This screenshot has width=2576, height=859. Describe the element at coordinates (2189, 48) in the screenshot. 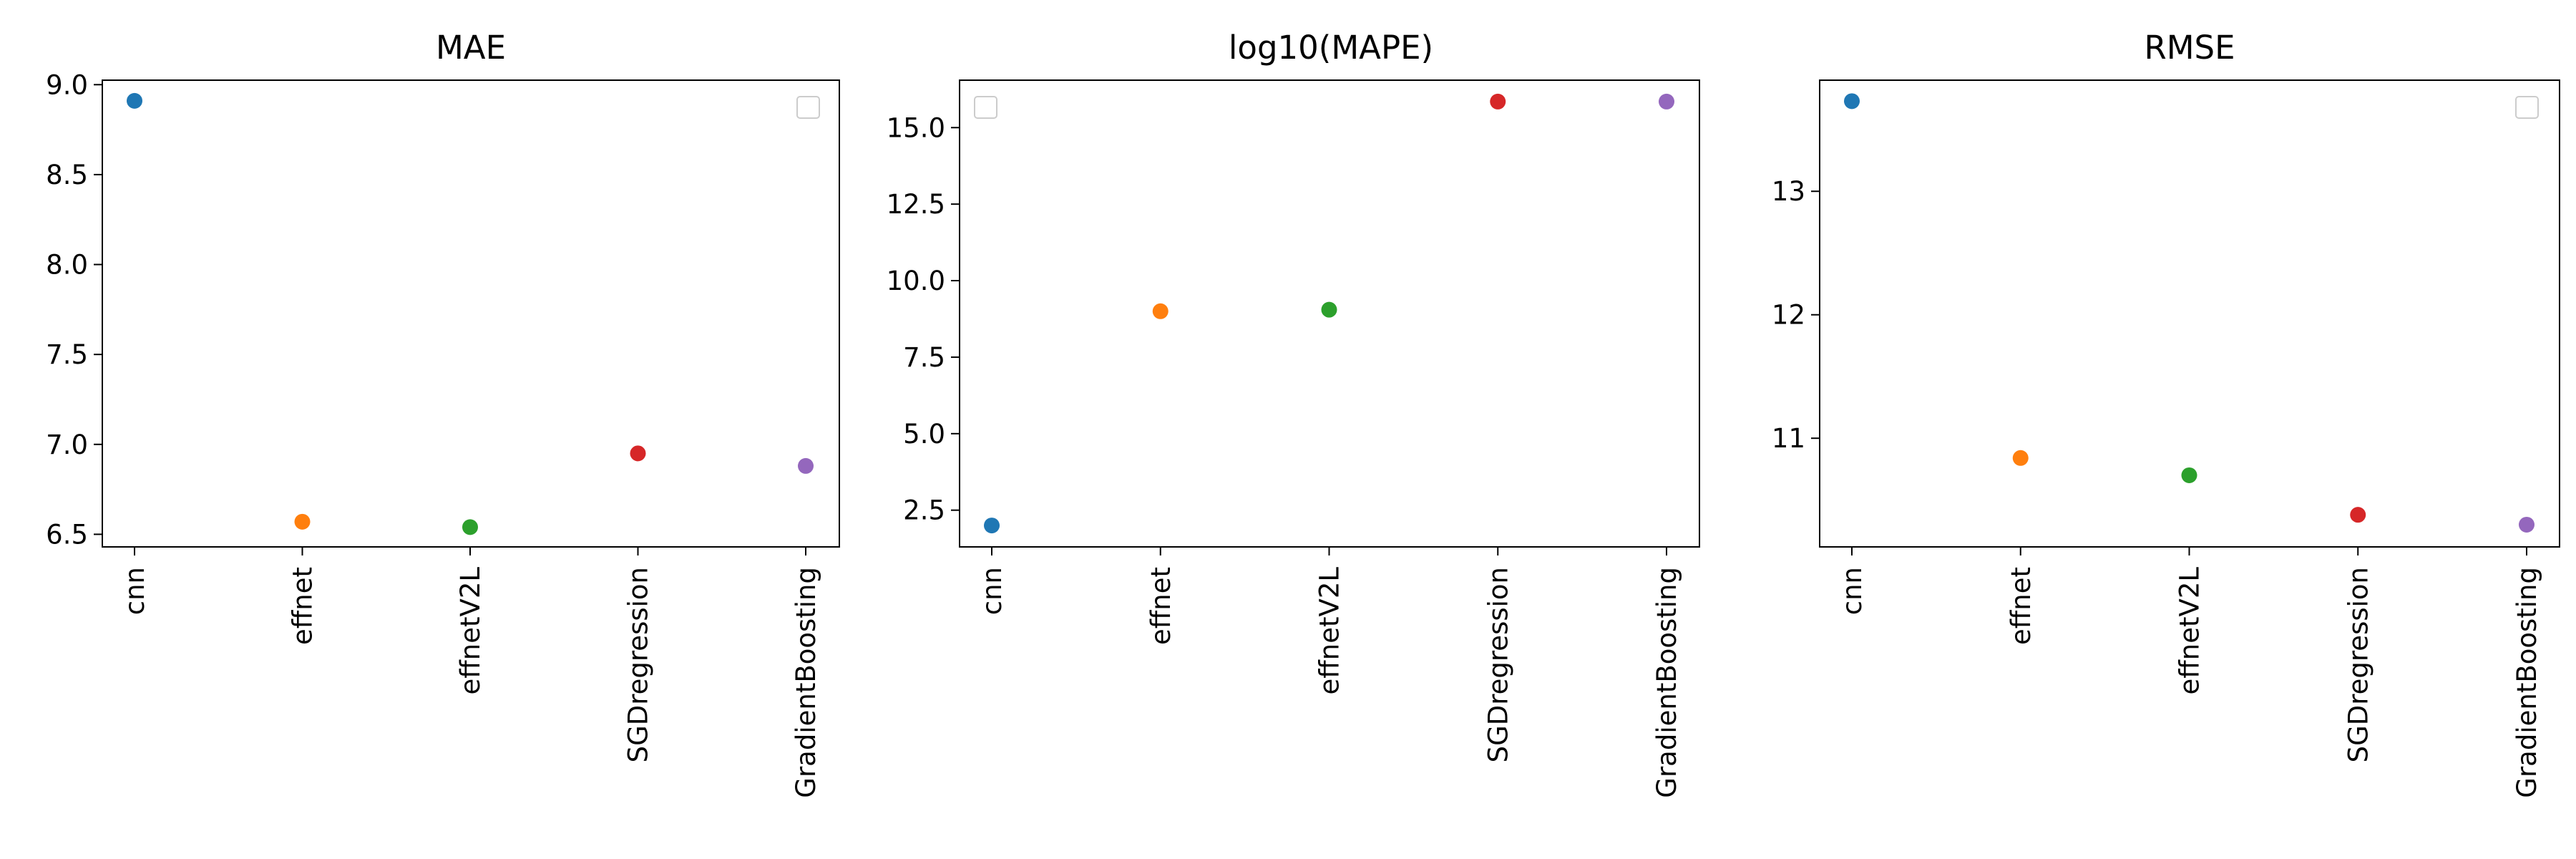

I see `panel-title: RMSE` at that location.